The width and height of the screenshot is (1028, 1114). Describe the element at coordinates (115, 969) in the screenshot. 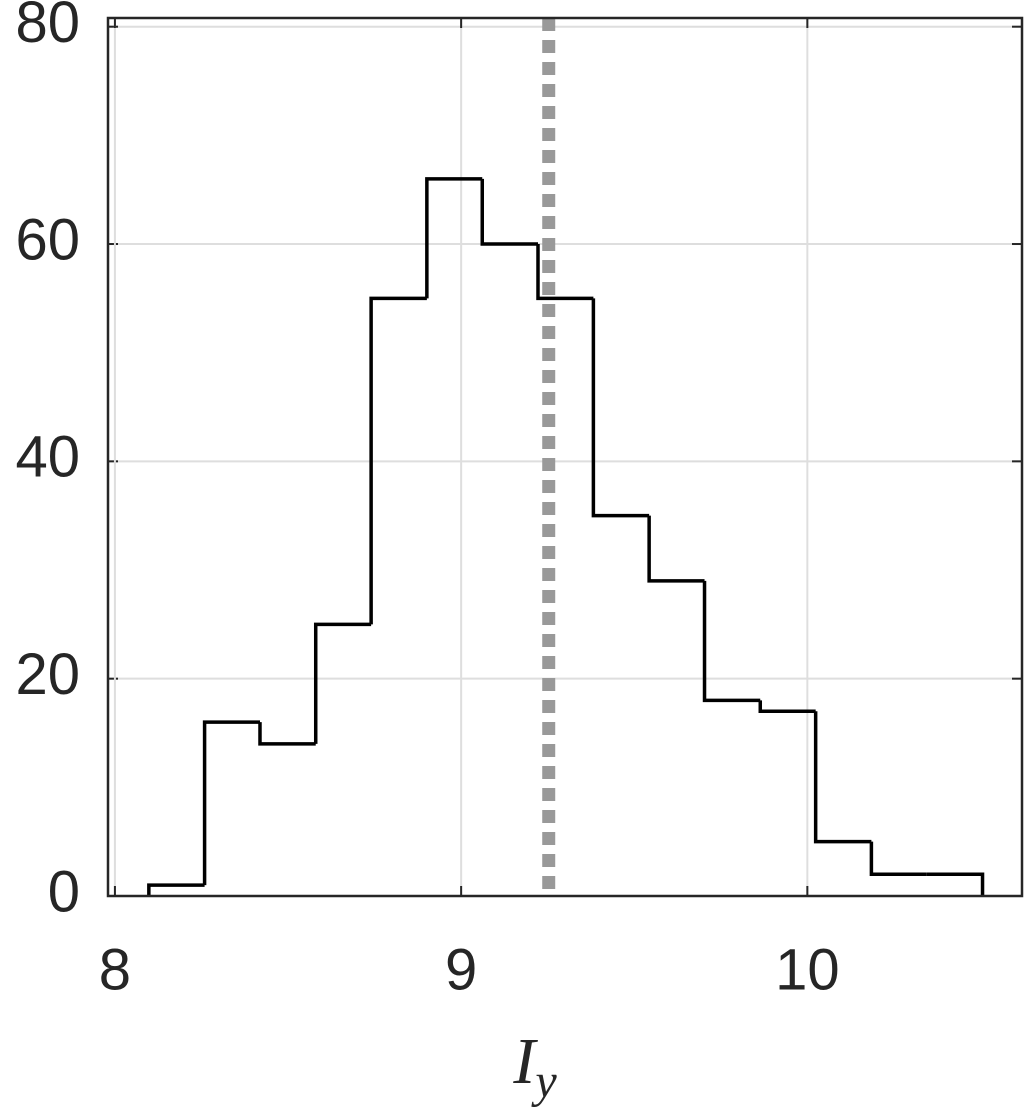

I see `x-tick-label: 8` at that location.